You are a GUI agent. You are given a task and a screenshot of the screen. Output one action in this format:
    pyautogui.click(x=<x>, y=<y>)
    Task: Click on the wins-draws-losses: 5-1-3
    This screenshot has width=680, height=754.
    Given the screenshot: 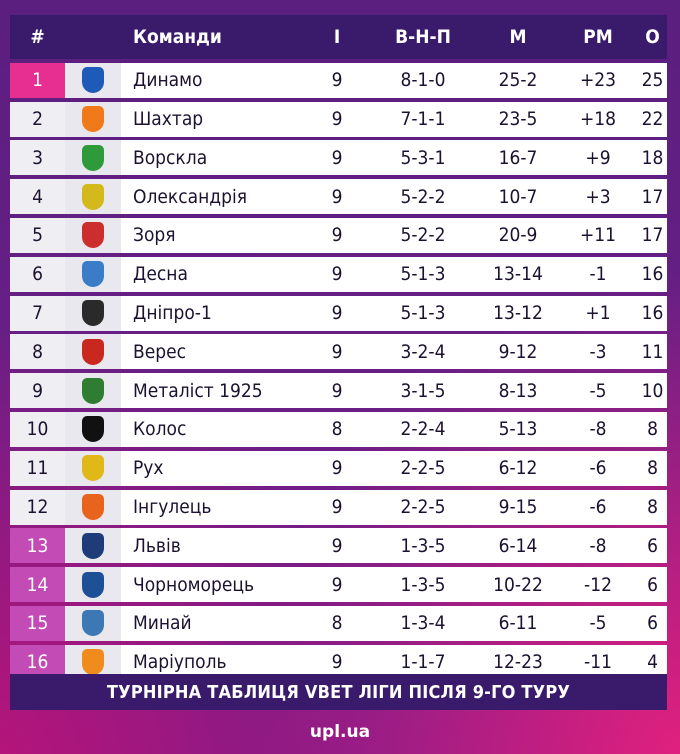 What is the action you would take?
    pyautogui.click(x=423, y=313)
    